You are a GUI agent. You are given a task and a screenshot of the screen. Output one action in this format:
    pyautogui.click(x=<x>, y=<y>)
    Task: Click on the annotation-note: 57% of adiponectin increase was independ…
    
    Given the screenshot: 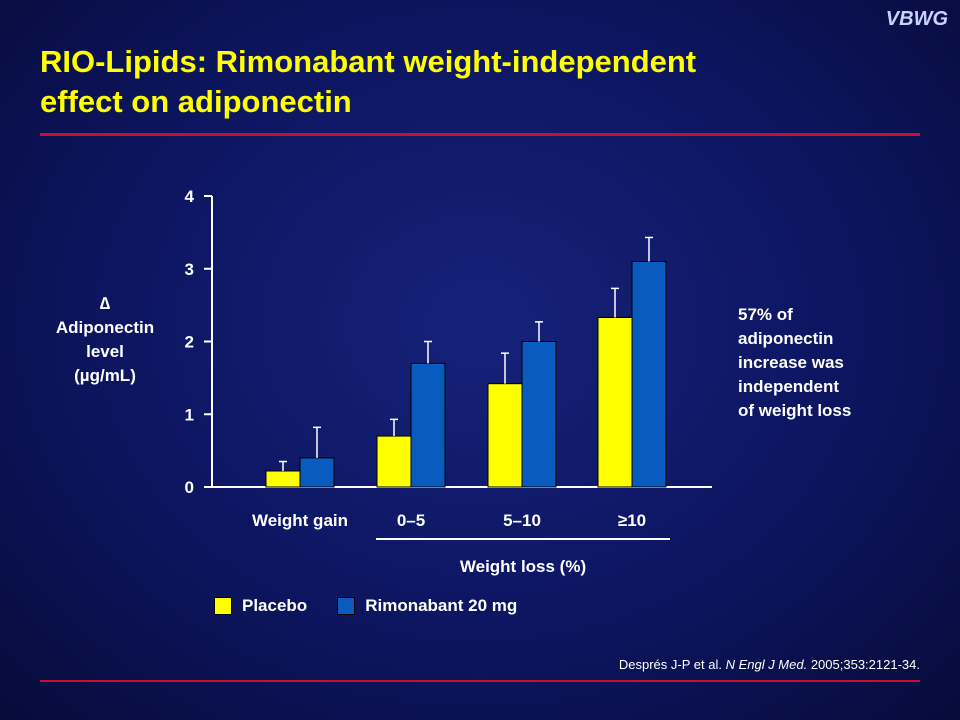 What is the action you would take?
    pyautogui.click(x=833, y=363)
    